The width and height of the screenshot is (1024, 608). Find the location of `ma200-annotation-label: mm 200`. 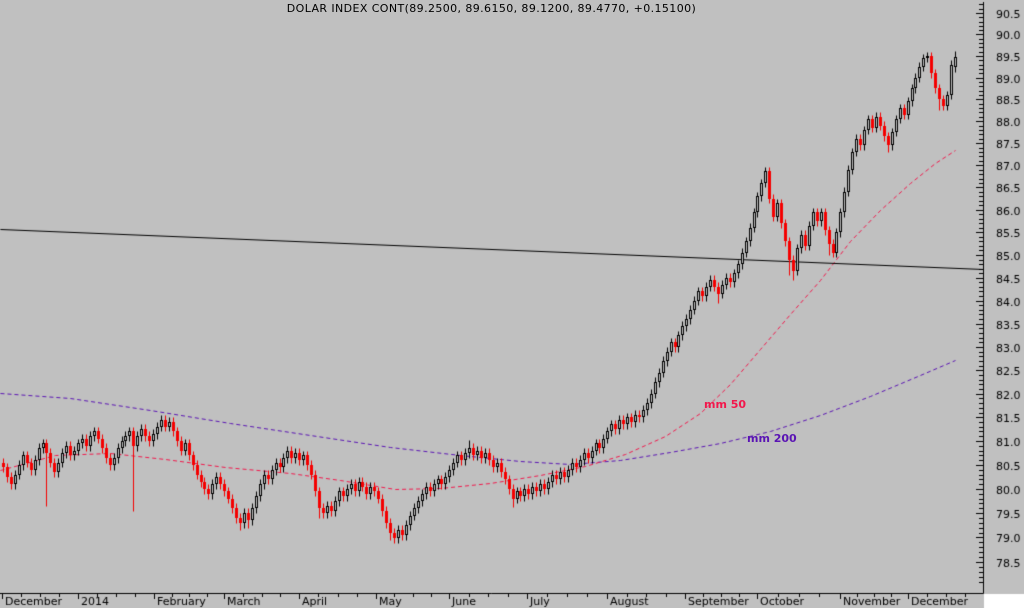

ma200-annotation-label: mm 200 is located at coordinates (772, 438).